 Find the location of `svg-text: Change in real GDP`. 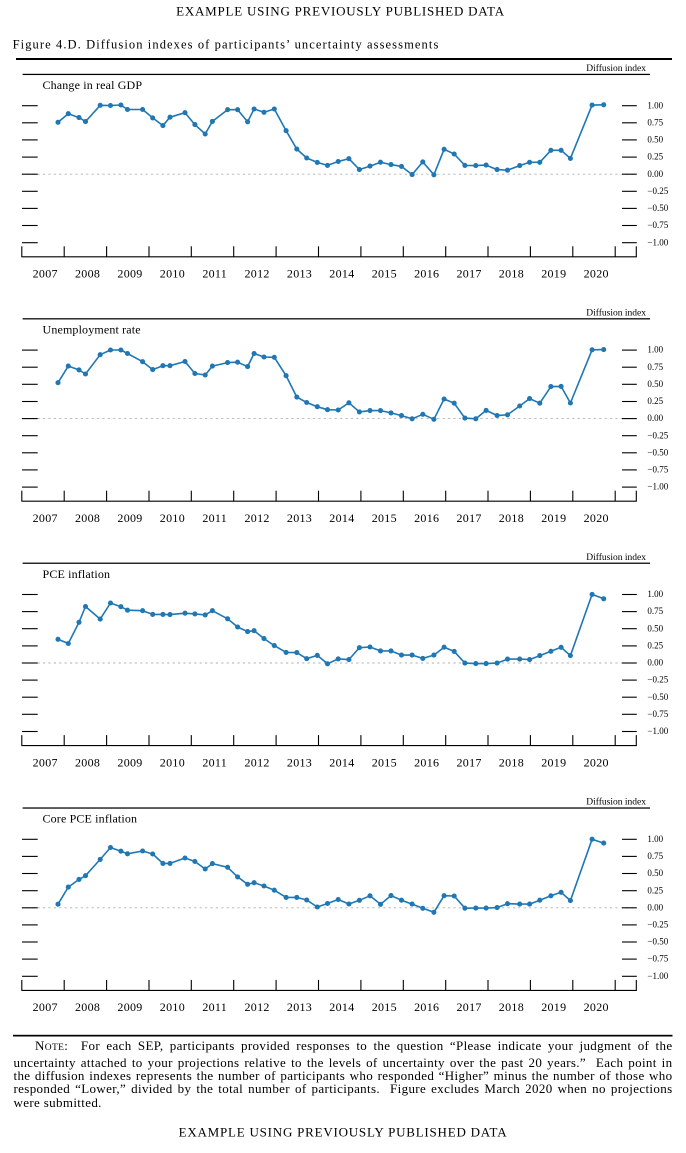

svg-text: Change in real GDP is located at coordinates (93, 85).